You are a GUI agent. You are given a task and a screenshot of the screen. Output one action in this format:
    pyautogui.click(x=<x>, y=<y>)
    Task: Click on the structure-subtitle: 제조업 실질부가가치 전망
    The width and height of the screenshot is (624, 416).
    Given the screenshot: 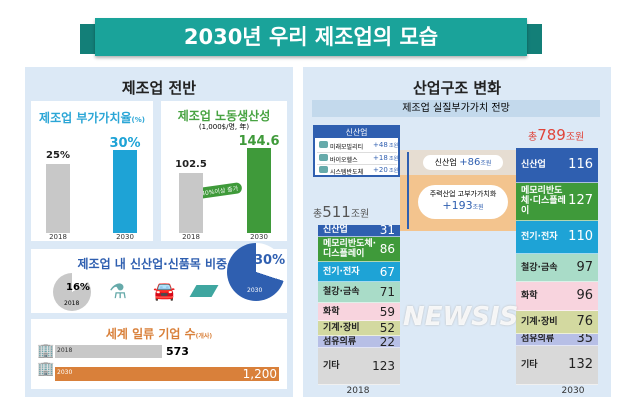 What is the action you would take?
    pyautogui.click(x=456, y=108)
    